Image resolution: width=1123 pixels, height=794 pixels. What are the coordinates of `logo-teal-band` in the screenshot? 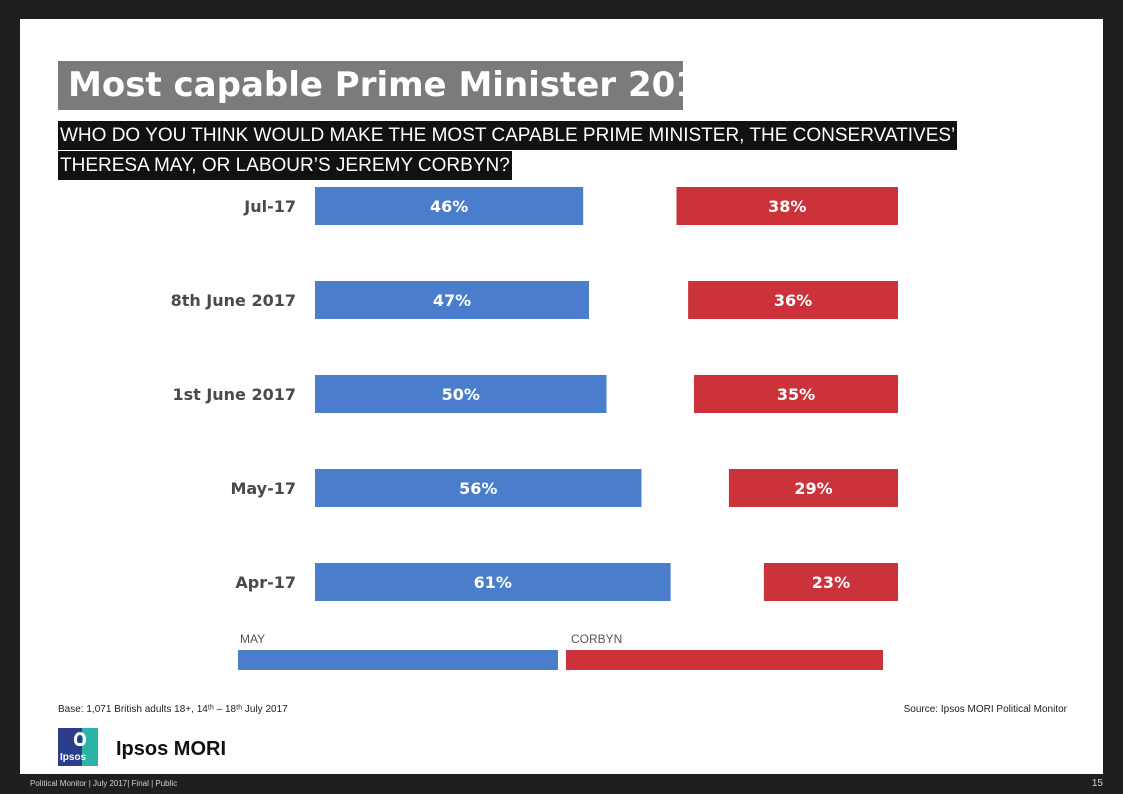 It's located at (90, 747).